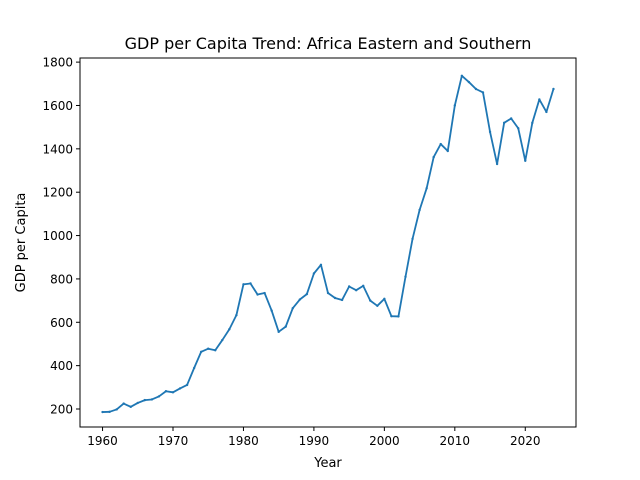 The image size is (640, 480). I want to click on y-tick-label: 1800, so click(57, 63).